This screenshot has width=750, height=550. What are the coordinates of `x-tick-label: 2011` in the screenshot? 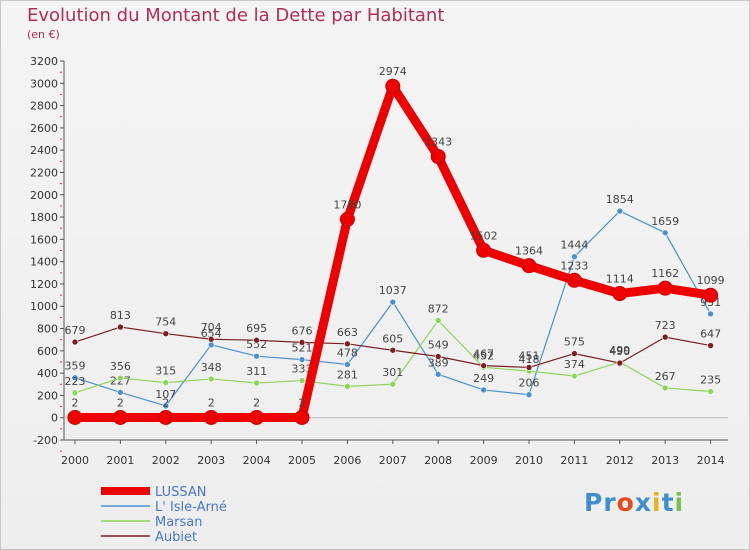 It's located at (574, 460).